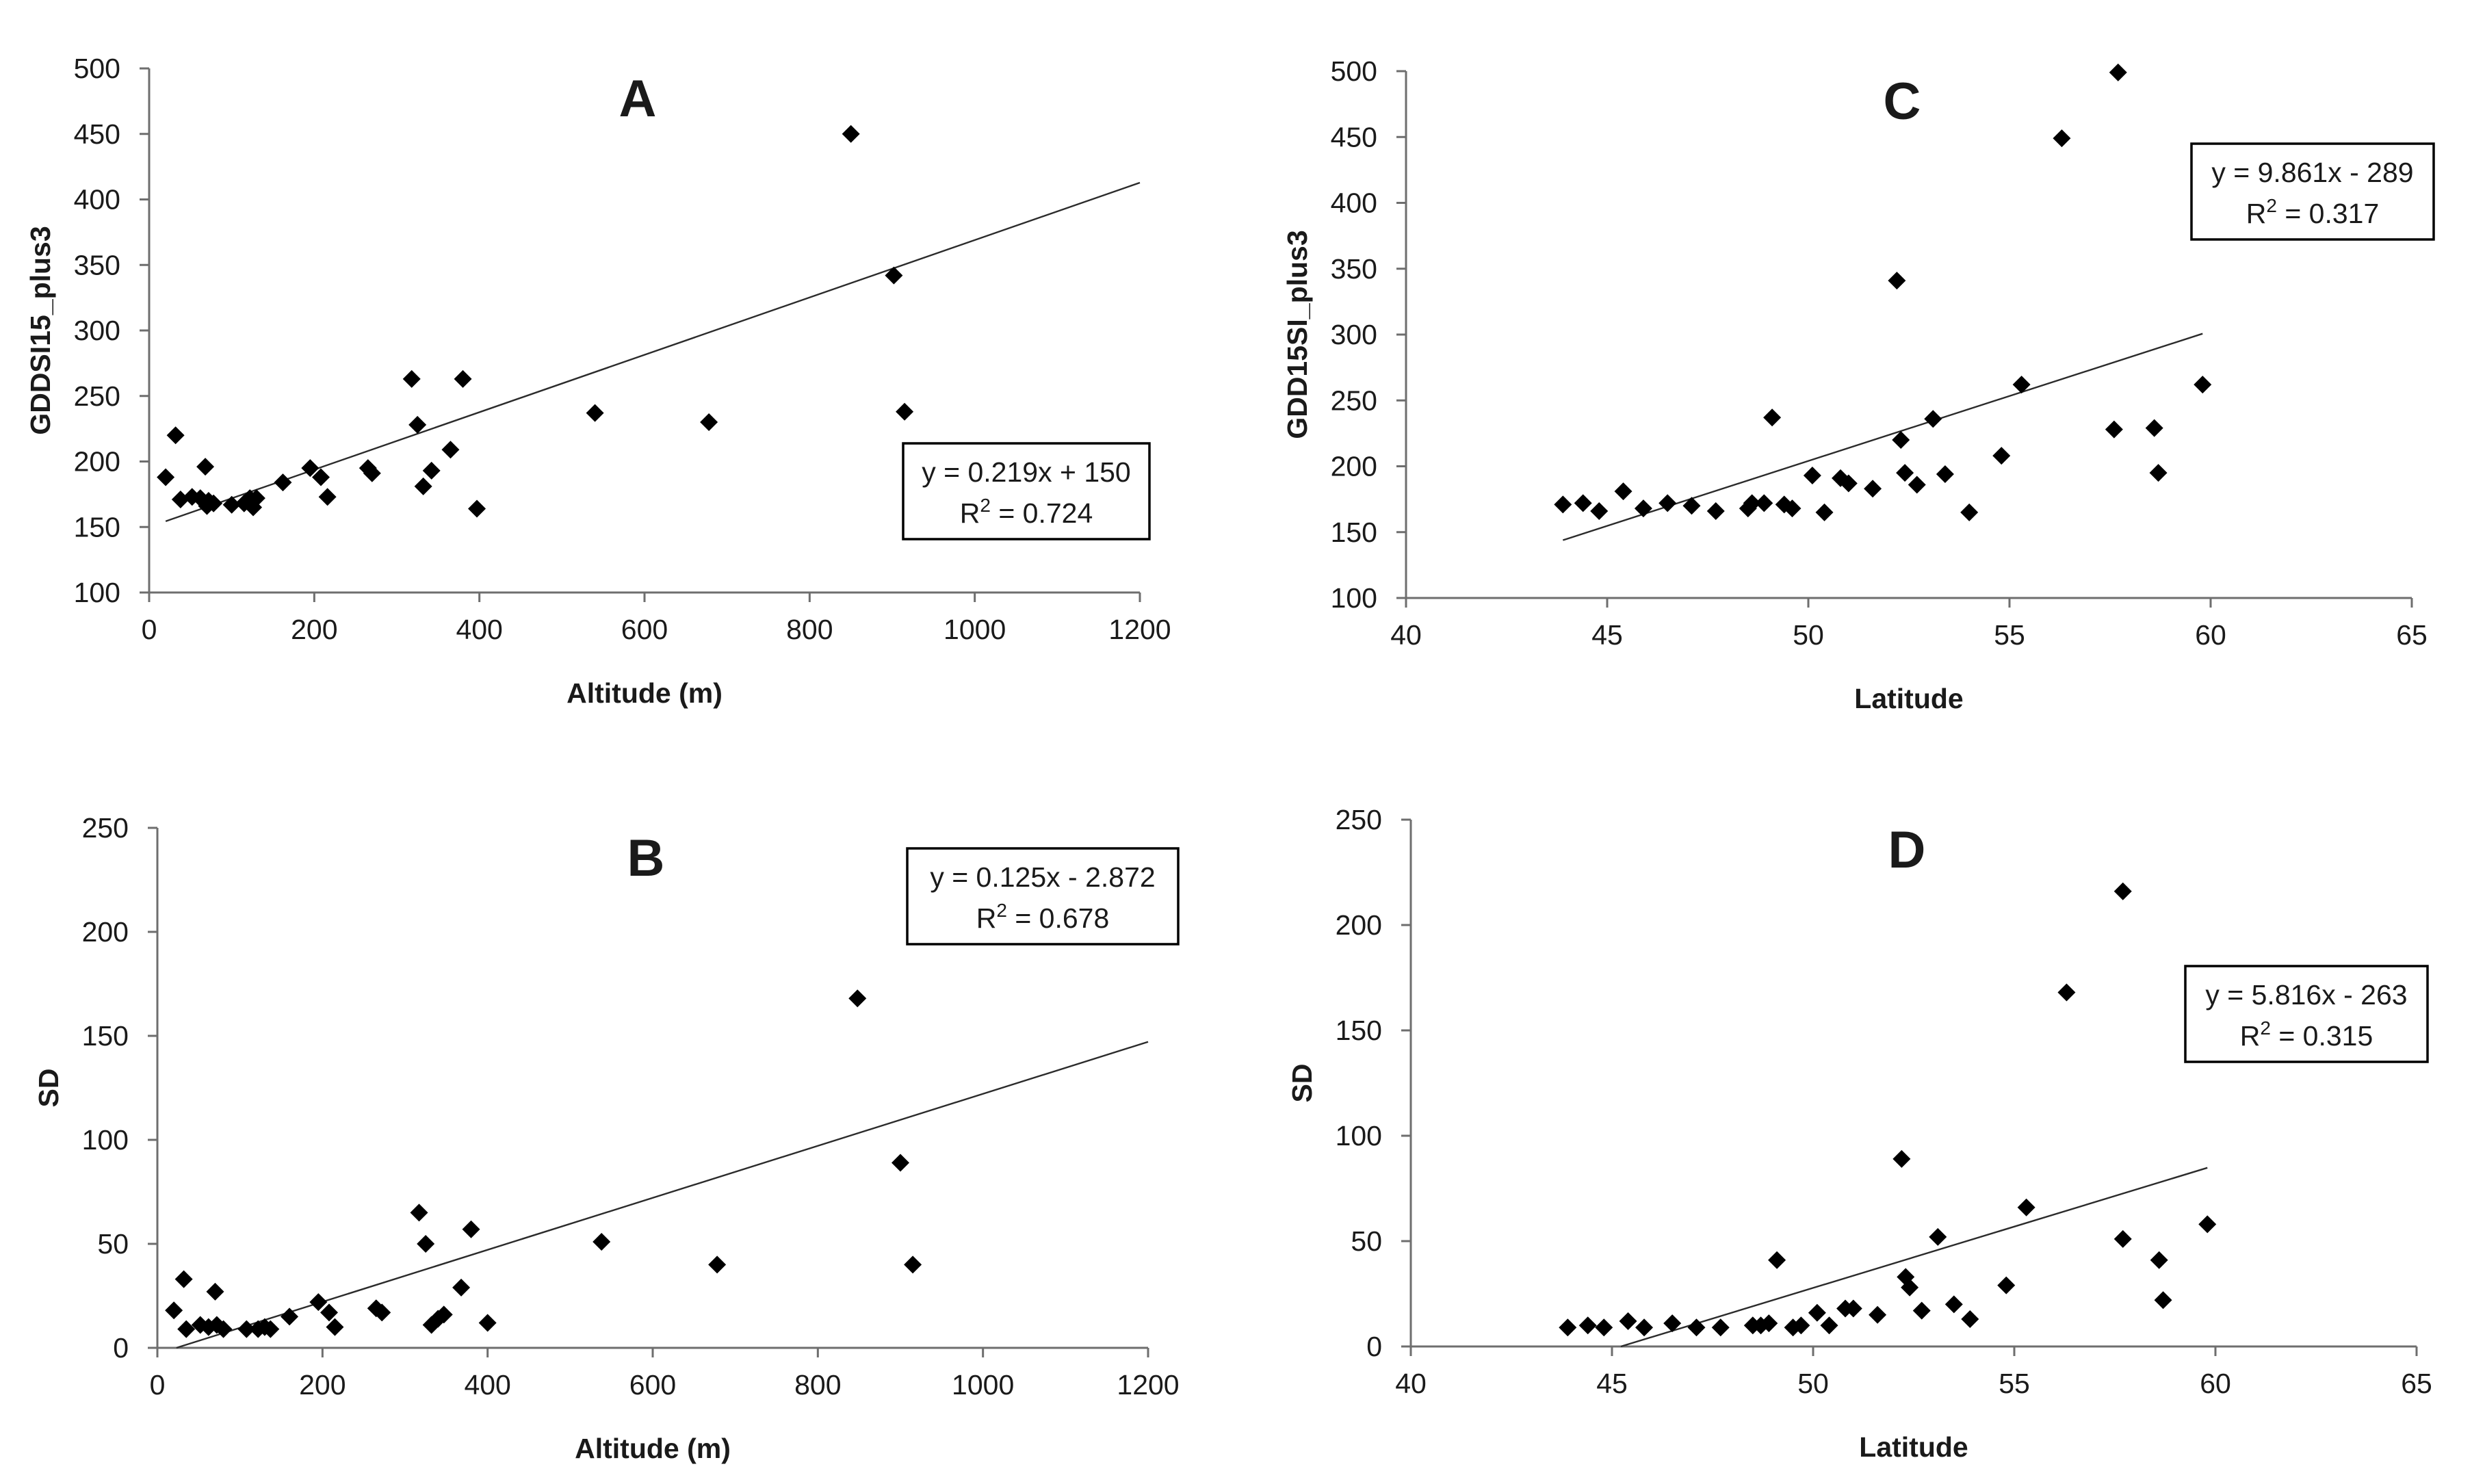  I want to click on x-tick-label: 40, so click(1406, 635).